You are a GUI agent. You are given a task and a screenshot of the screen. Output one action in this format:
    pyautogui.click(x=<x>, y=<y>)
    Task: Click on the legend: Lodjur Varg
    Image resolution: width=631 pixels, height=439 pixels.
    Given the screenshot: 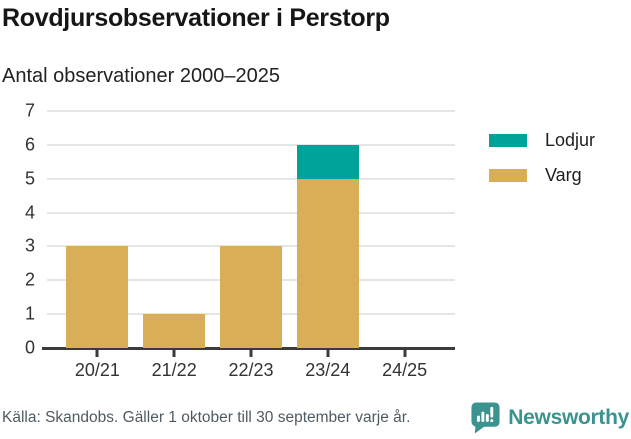 What is the action you would take?
    pyautogui.click(x=542, y=158)
    